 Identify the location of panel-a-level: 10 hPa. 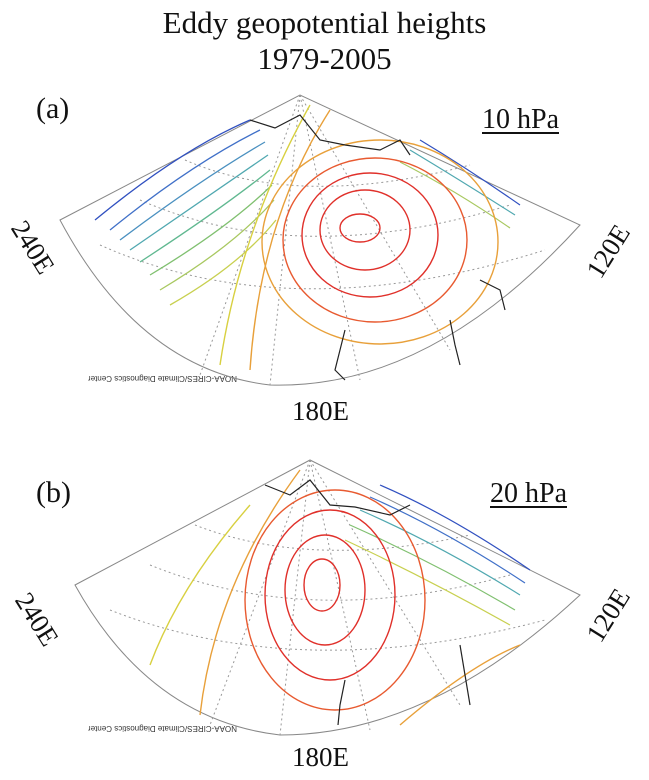
(520, 119).